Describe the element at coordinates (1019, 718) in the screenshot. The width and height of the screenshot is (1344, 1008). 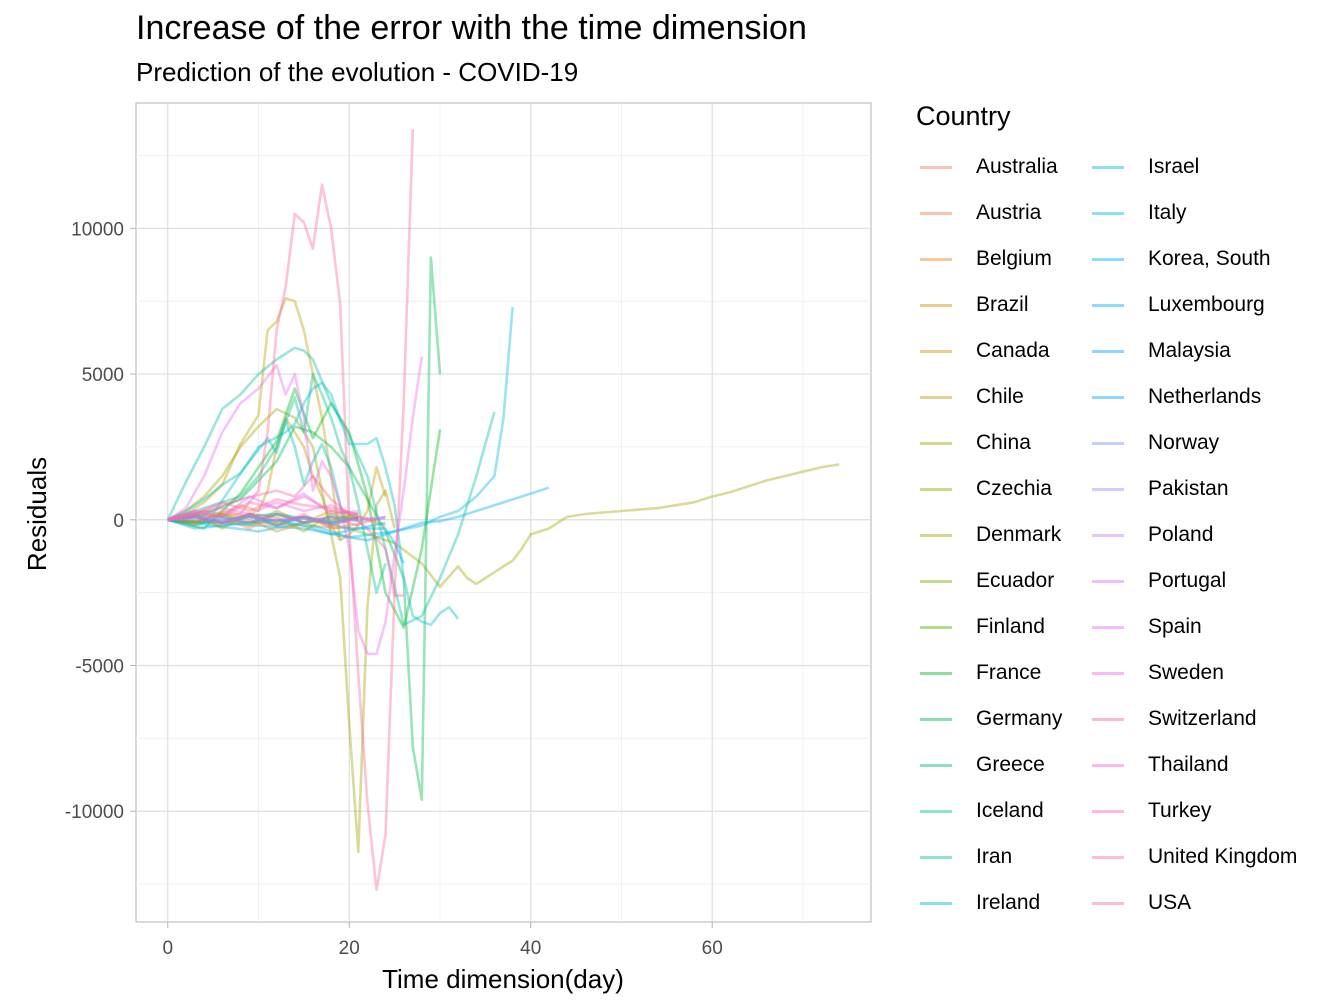
I see `legend-label: Germany` at that location.